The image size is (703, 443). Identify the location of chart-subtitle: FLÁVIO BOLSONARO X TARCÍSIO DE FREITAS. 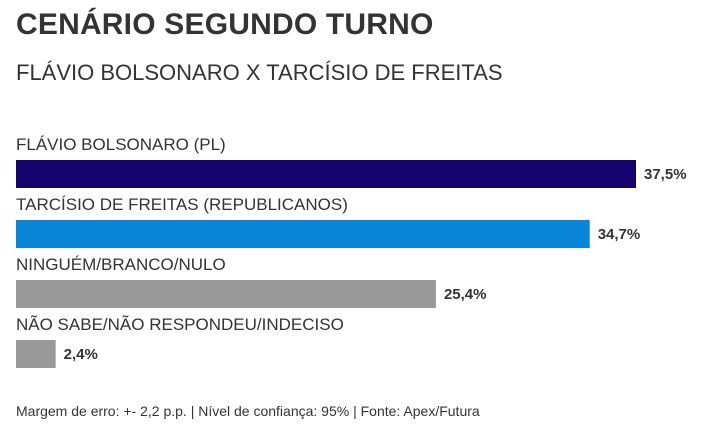
(259, 72).